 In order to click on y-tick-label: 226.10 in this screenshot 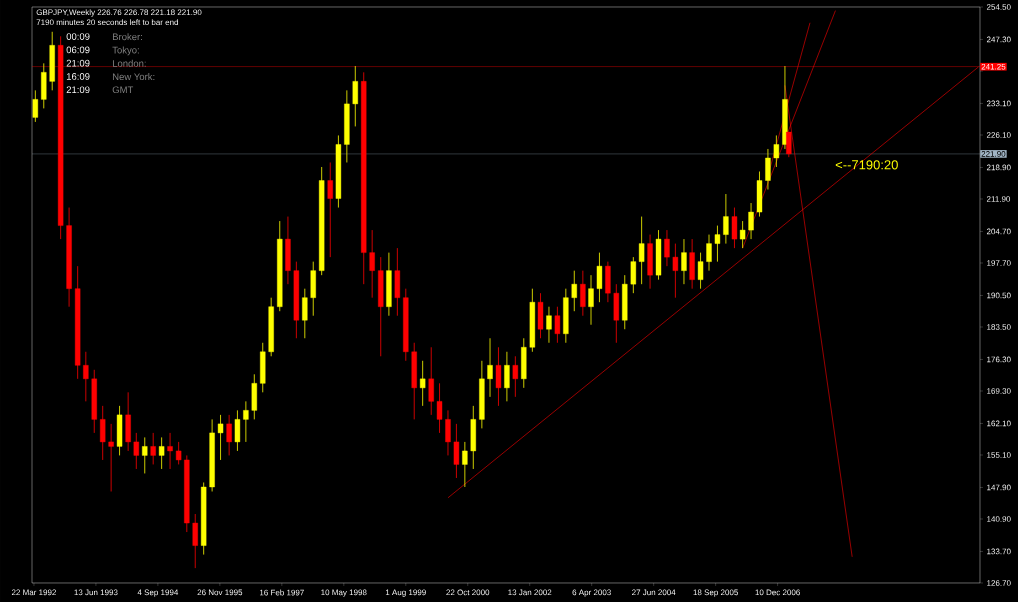, I will do `click(998, 135)`.